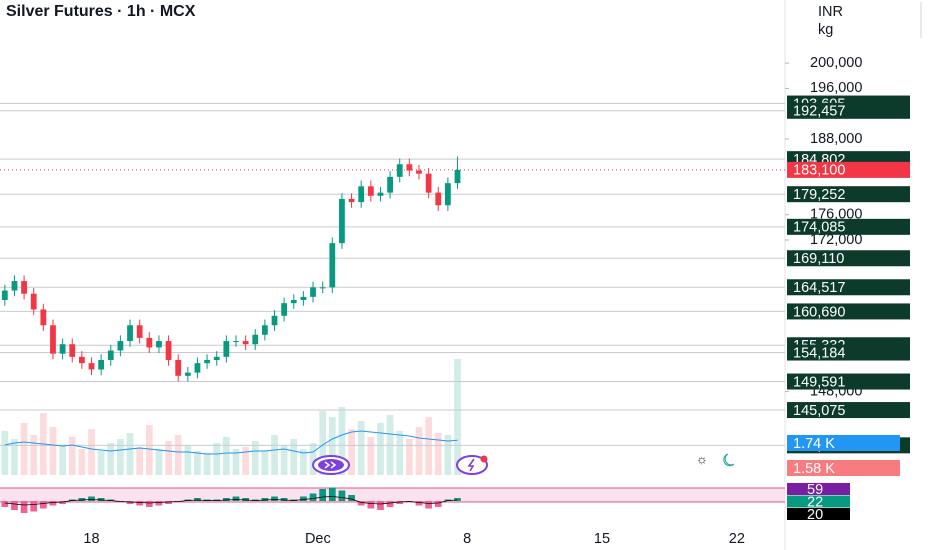 This screenshot has height=550, width=932. I want to click on flash-button, so click(472, 465).